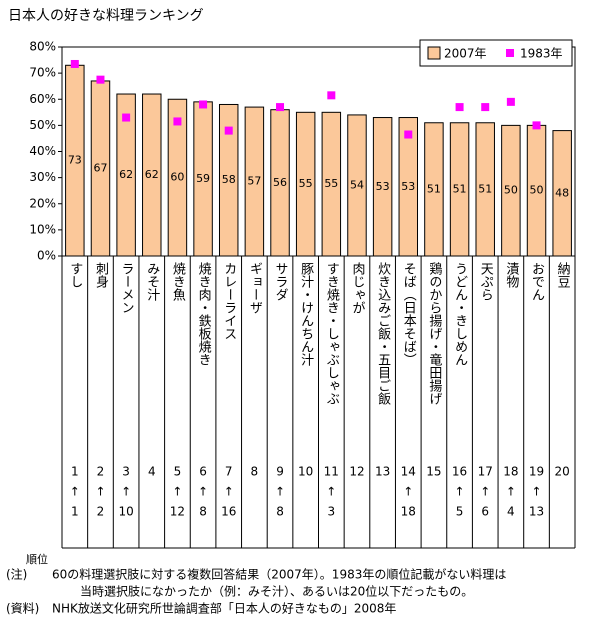  What do you see at coordinates (42, 73) in the screenshot?
I see `y-tick-label: 70%` at bounding box center [42, 73].